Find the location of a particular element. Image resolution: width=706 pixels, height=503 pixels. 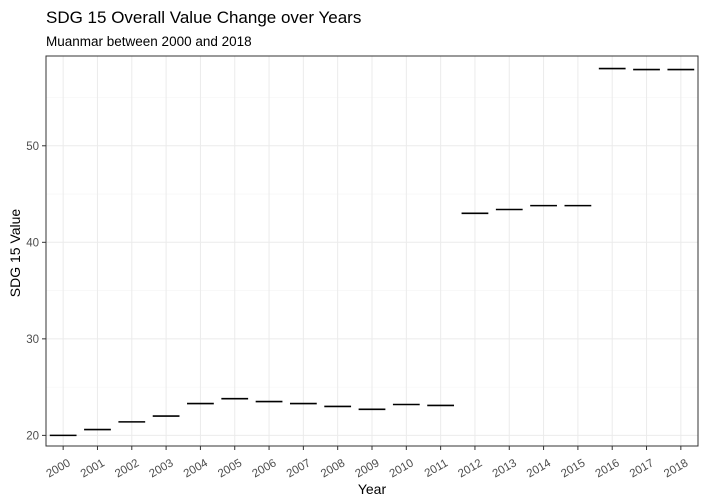

x-tick-label: 2005 is located at coordinates (230, 468).